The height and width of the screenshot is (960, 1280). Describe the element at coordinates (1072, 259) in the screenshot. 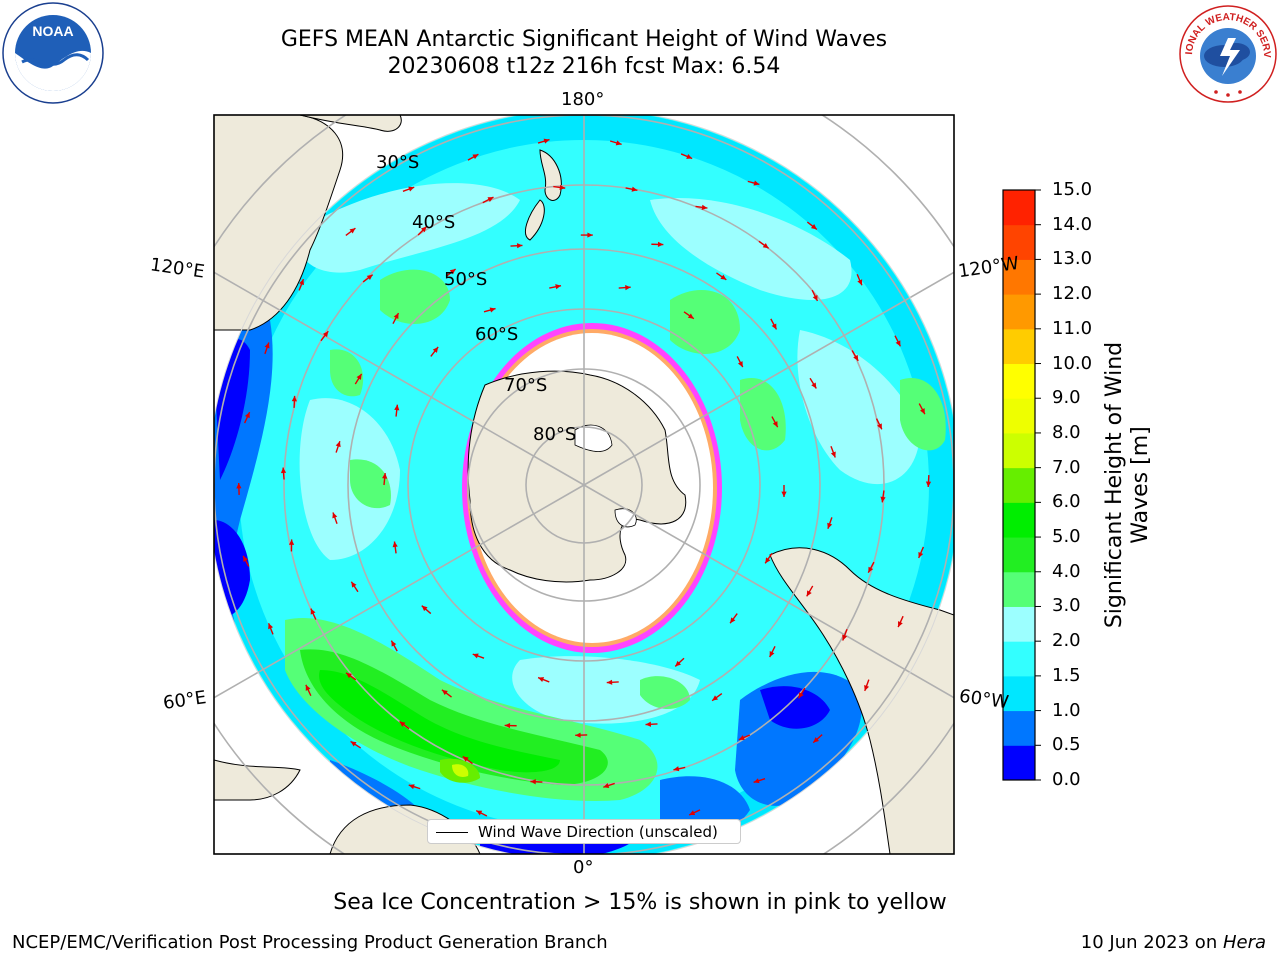

I see `colorbar-tick-label: 13.0` at that location.